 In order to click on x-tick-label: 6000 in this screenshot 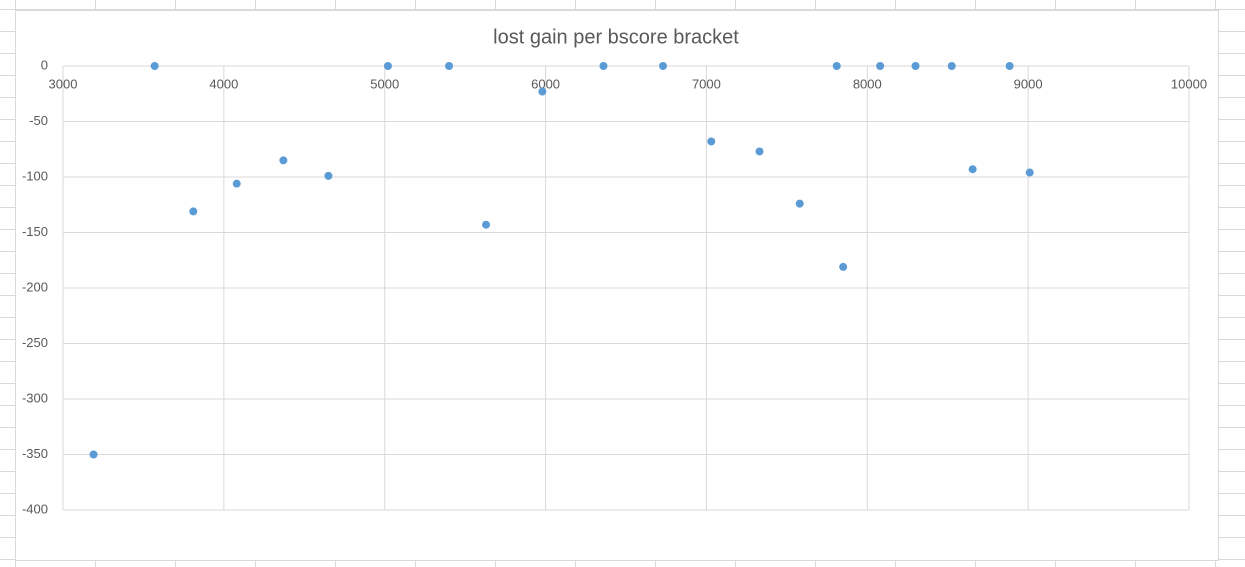, I will do `click(545, 83)`.